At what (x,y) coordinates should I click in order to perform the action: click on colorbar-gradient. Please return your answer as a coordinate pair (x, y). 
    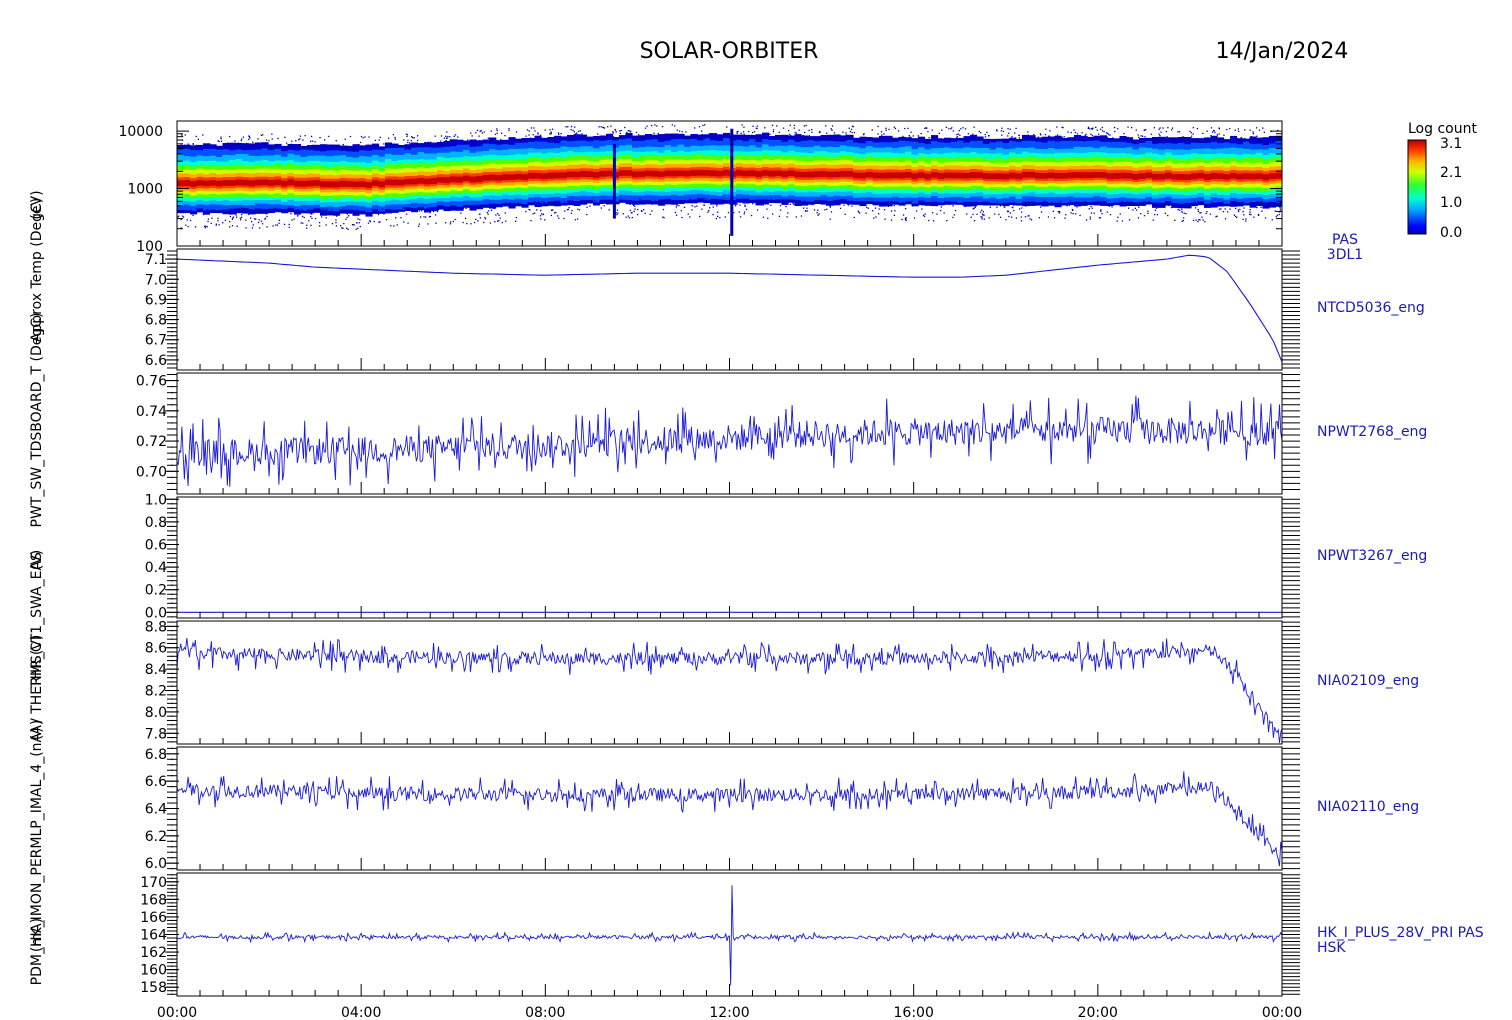
    Looking at the image, I should click on (1417, 187).